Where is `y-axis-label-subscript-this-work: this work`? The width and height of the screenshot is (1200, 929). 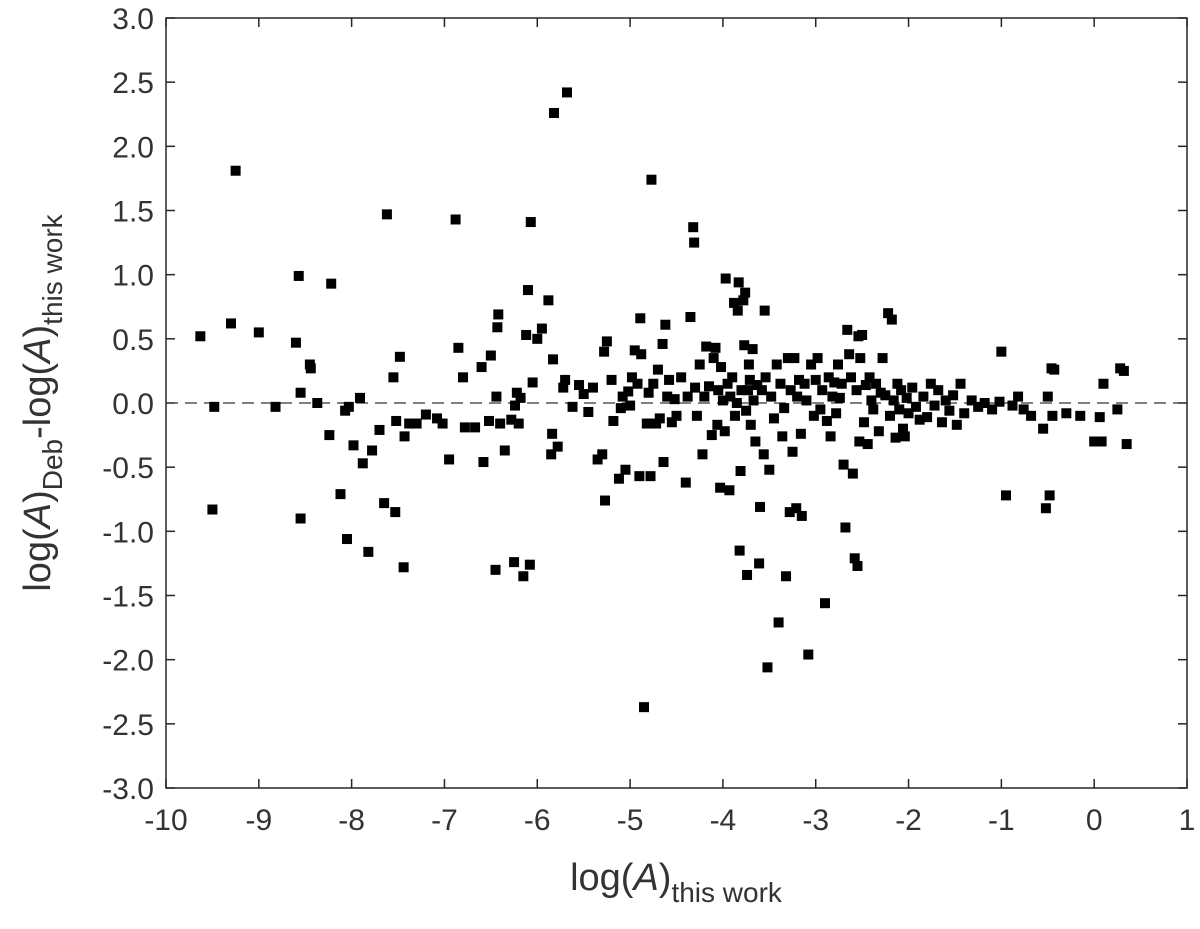
y-axis-label-subscript-this-work: this work is located at coordinates (52, 268).